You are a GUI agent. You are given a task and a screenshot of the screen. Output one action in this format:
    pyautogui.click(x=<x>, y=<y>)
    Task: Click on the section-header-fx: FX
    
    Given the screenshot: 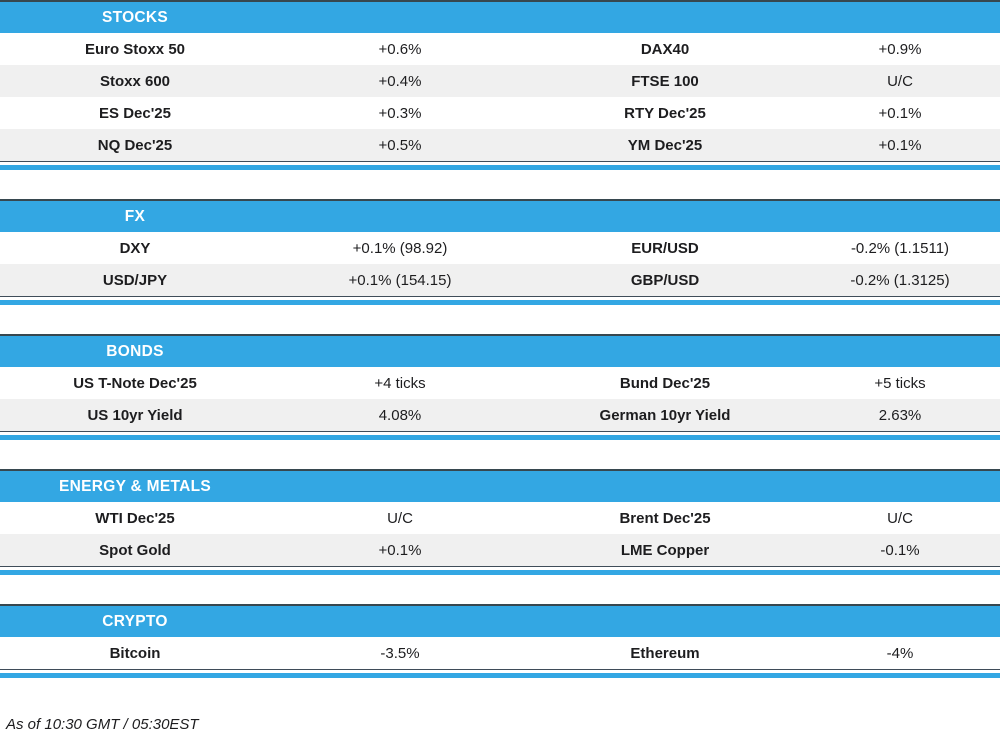 What is the action you would take?
    pyautogui.click(x=500, y=215)
    